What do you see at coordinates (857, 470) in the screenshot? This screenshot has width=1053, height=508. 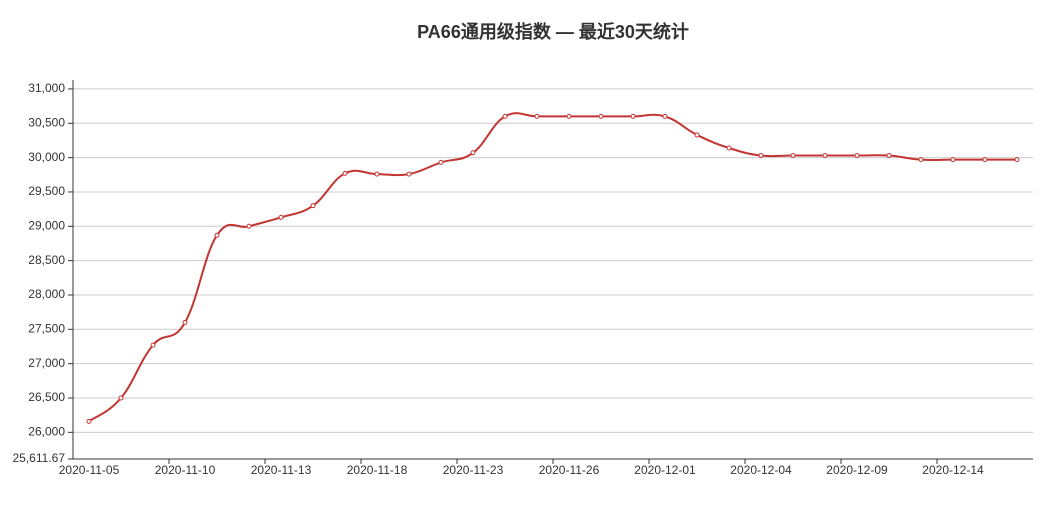 I see `x-tick-label: 2020-12-09` at bounding box center [857, 470].